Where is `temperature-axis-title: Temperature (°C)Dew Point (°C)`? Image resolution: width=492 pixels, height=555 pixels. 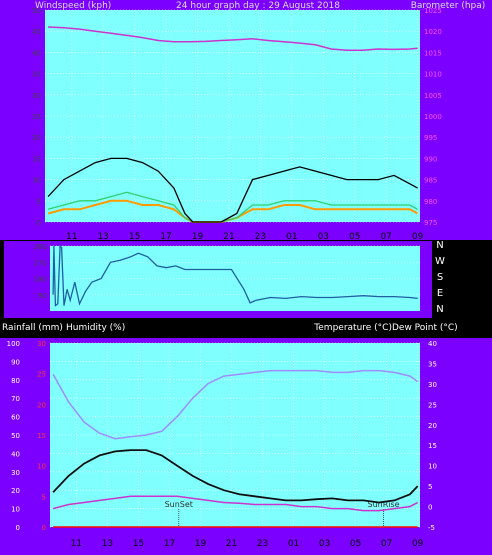 temperature-axis-title: Temperature (°C)Dew Point (°C) is located at coordinates (385, 328).